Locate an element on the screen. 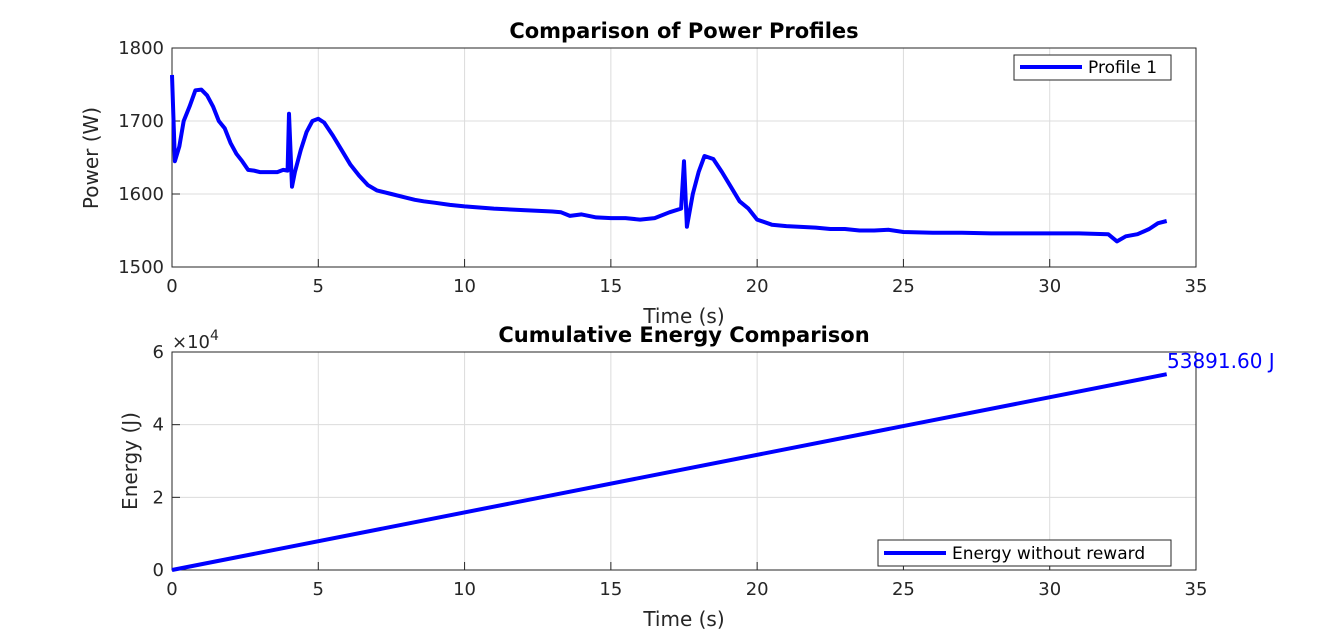 The image size is (1321, 641). power-x-tick-label: 5 is located at coordinates (318, 286).